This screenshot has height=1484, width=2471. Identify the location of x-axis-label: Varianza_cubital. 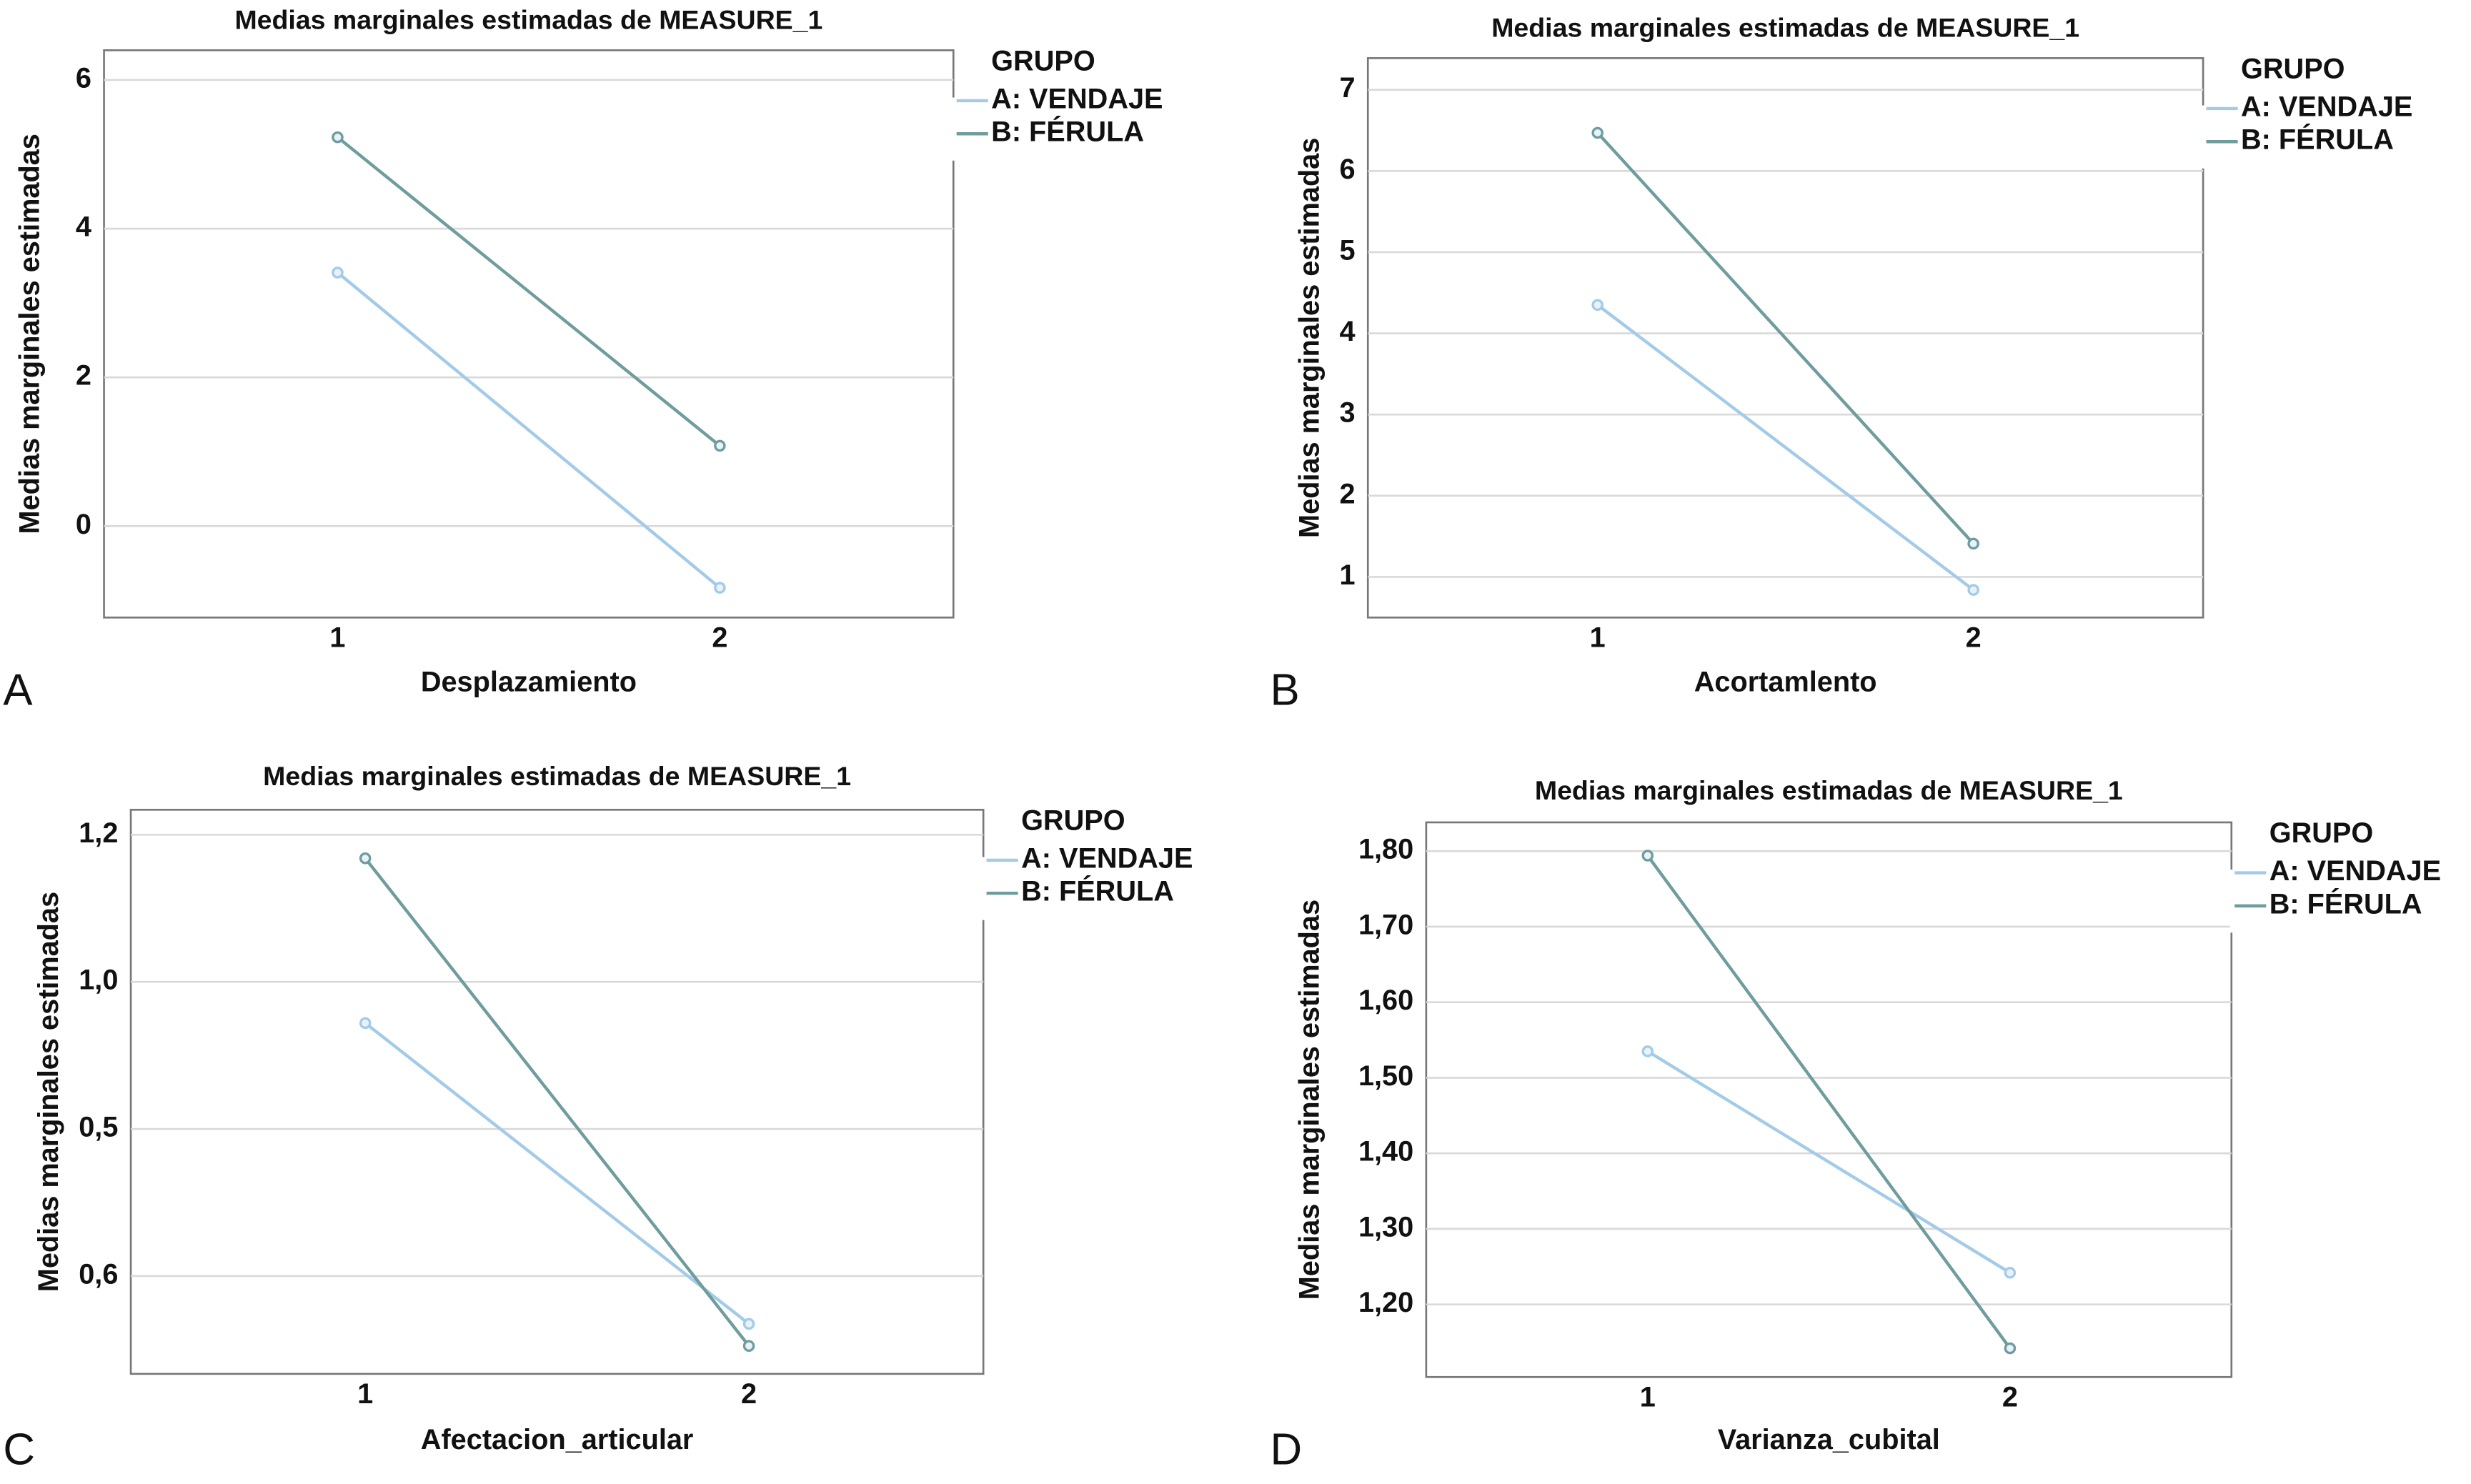
(1829, 1440).